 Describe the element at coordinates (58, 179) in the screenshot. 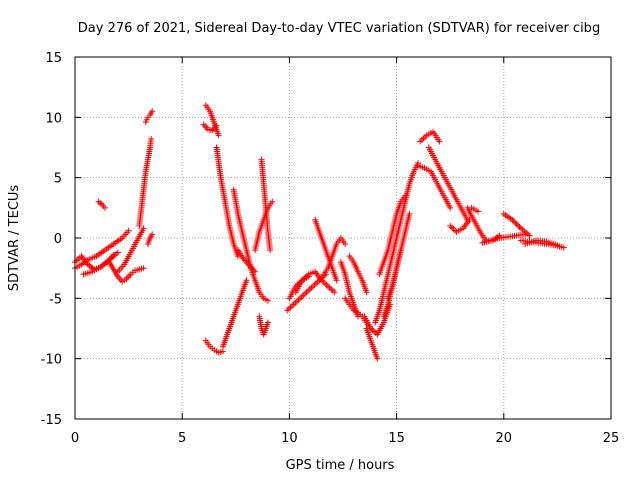

I see `y-tick-label: 5` at that location.